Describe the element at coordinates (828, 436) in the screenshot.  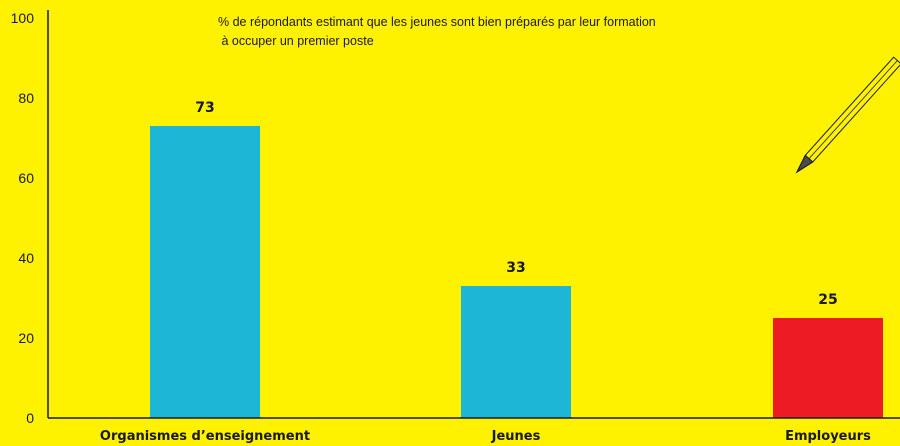
I see `category-label: Employeurs` at that location.